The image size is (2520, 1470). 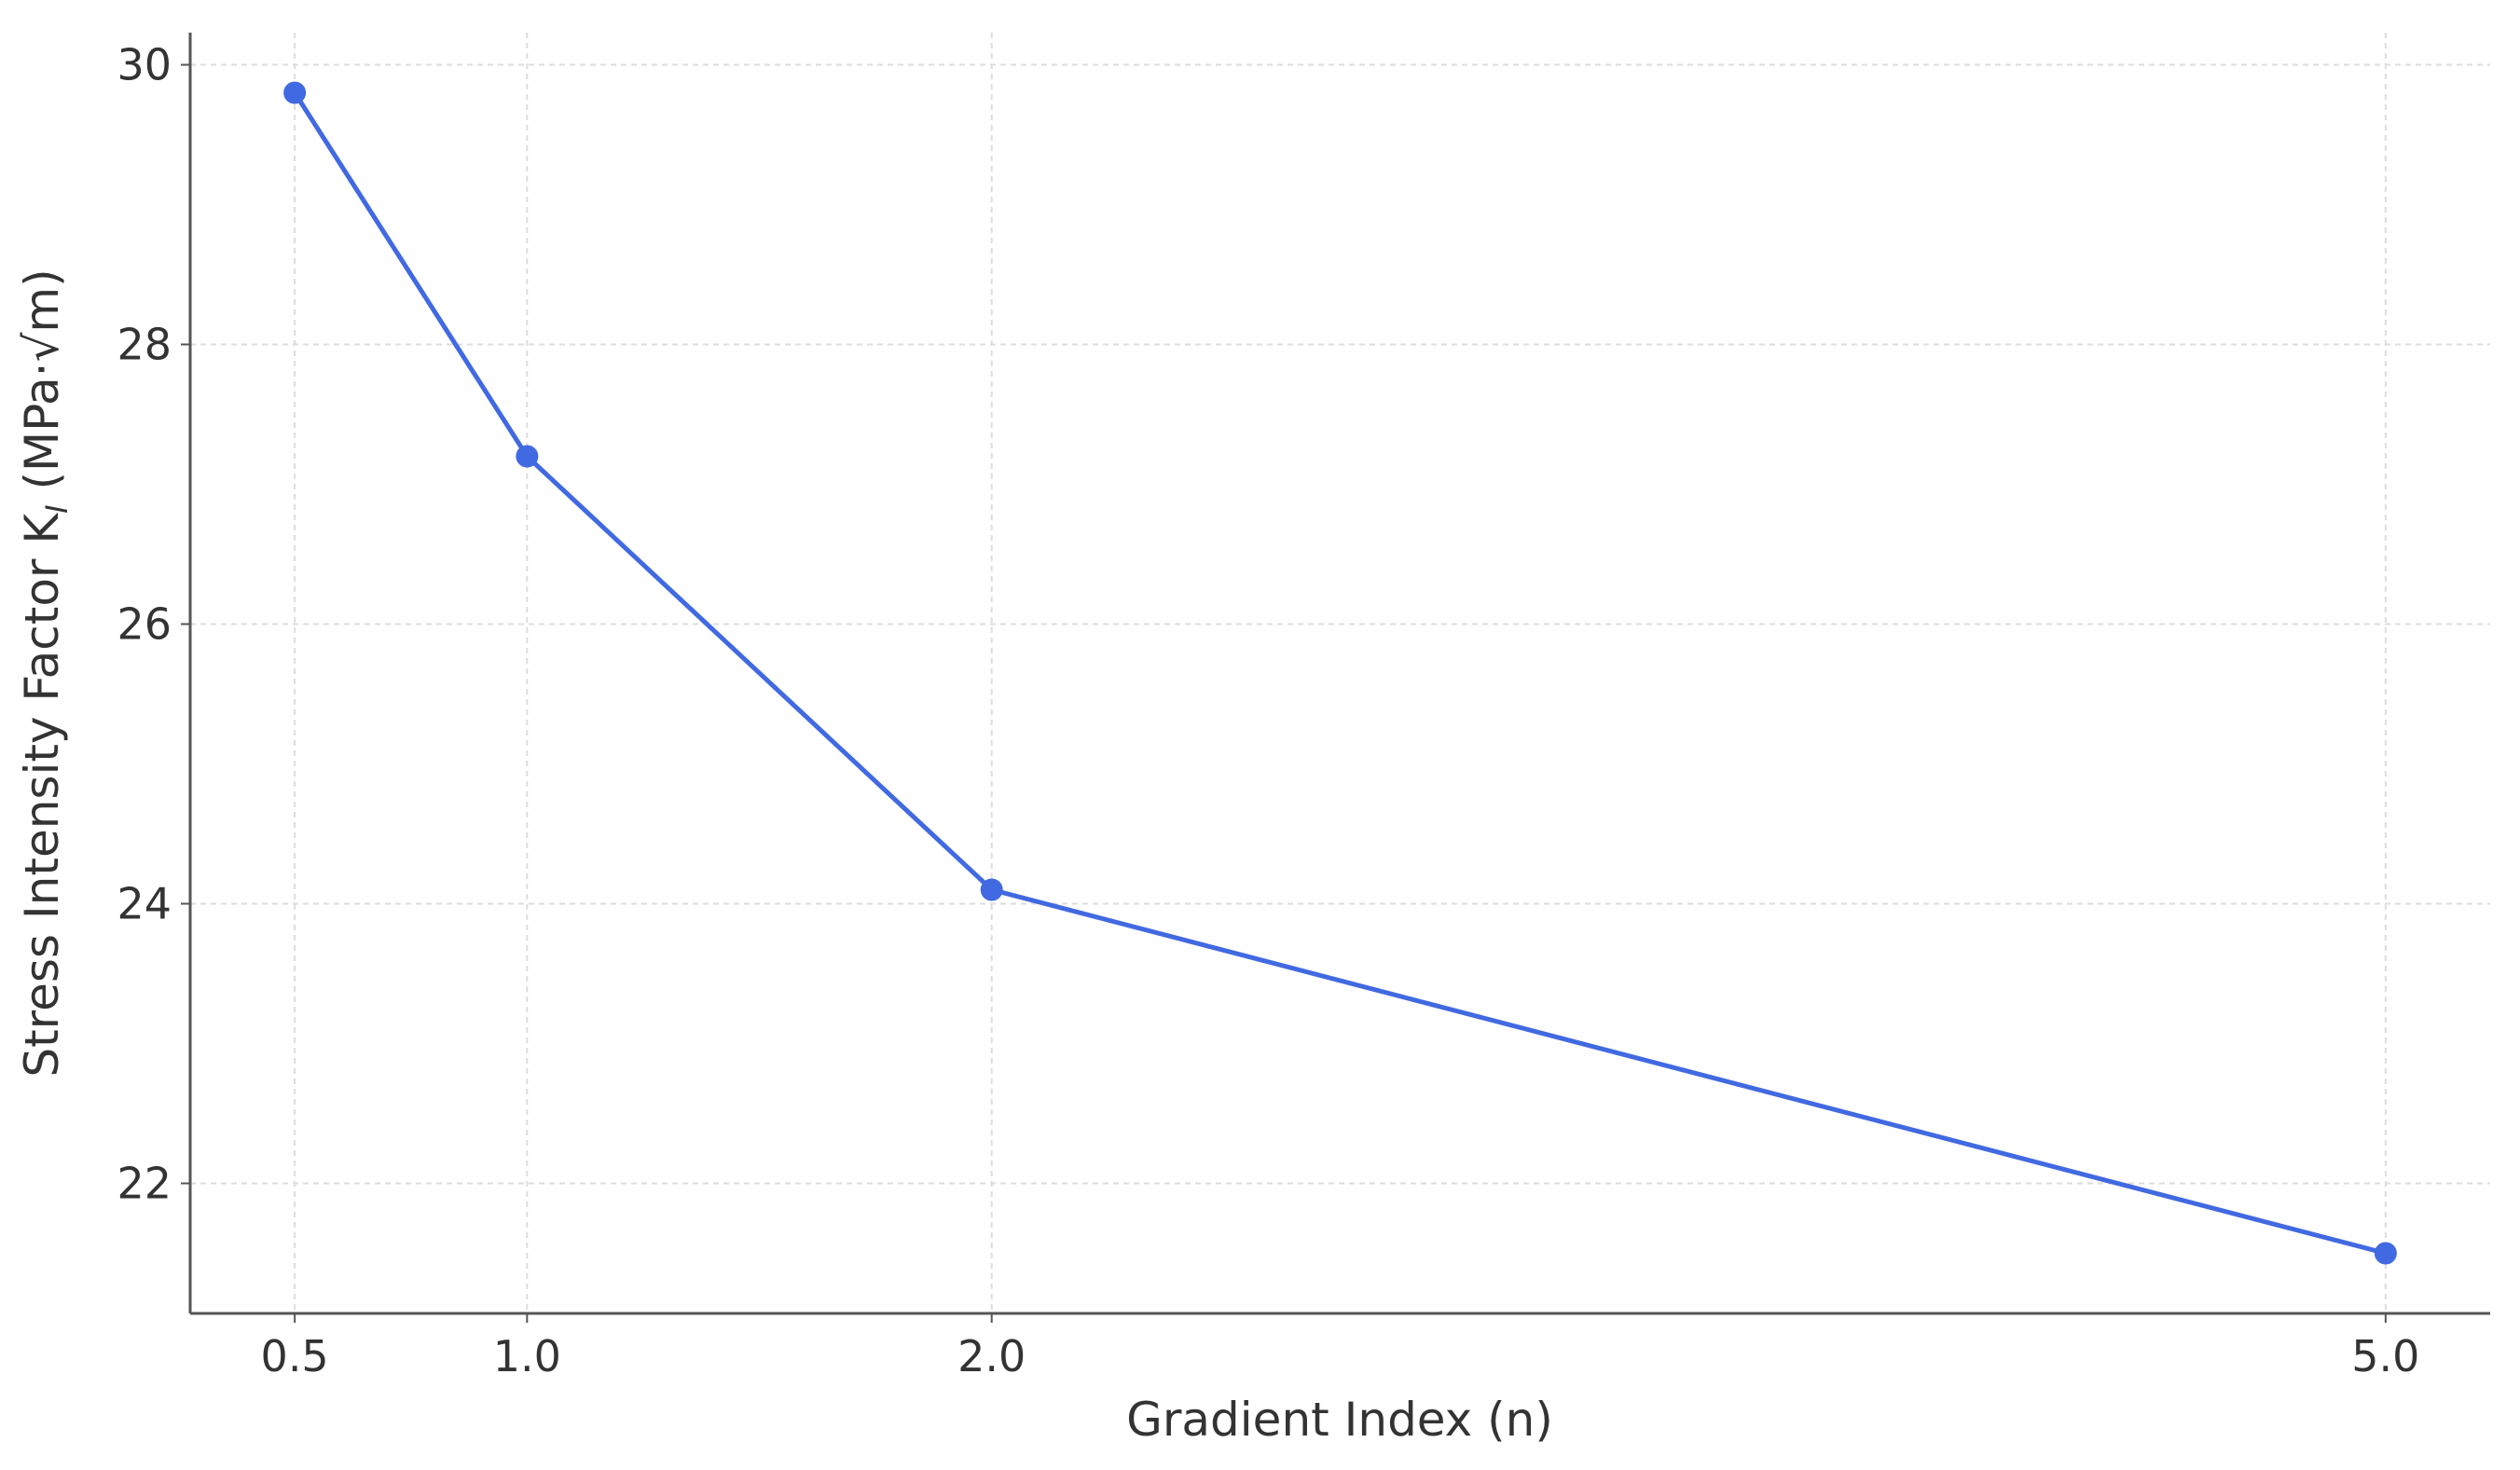 I want to click on y-tick-label: 28, so click(x=144, y=345).